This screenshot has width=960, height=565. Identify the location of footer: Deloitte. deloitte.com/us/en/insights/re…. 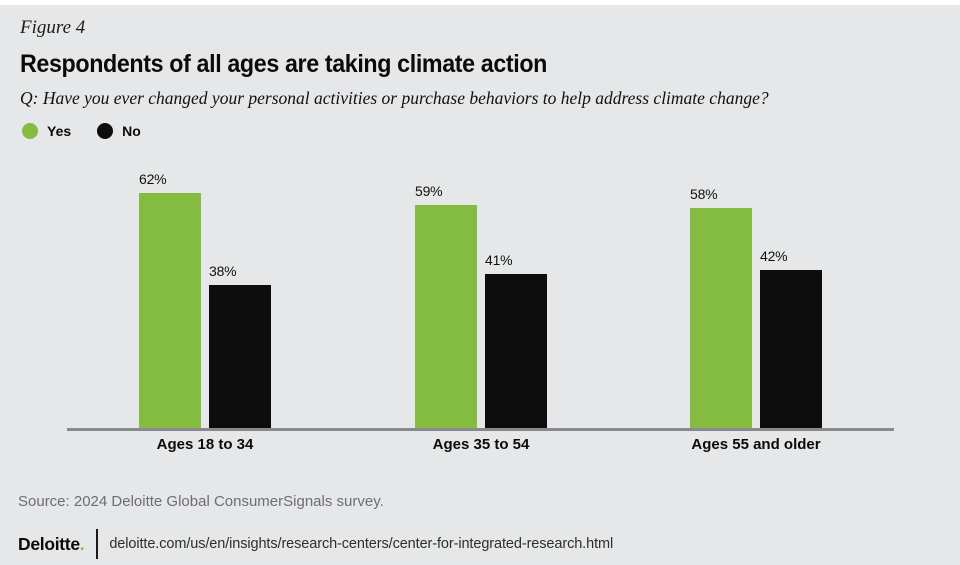
(315, 544).